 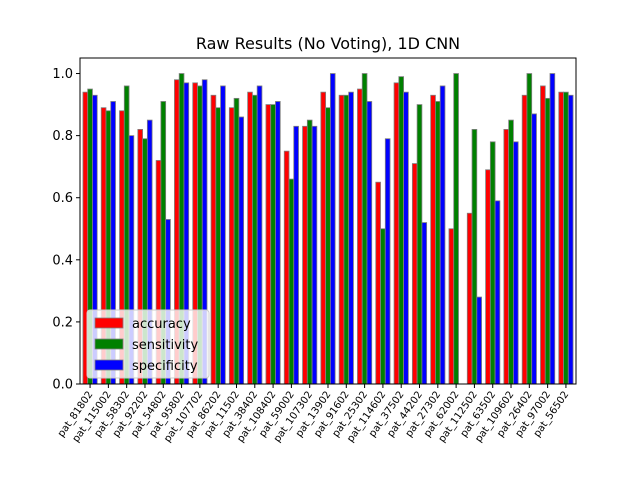 I want to click on y-tick-label: 0.8, so click(x=62, y=136).